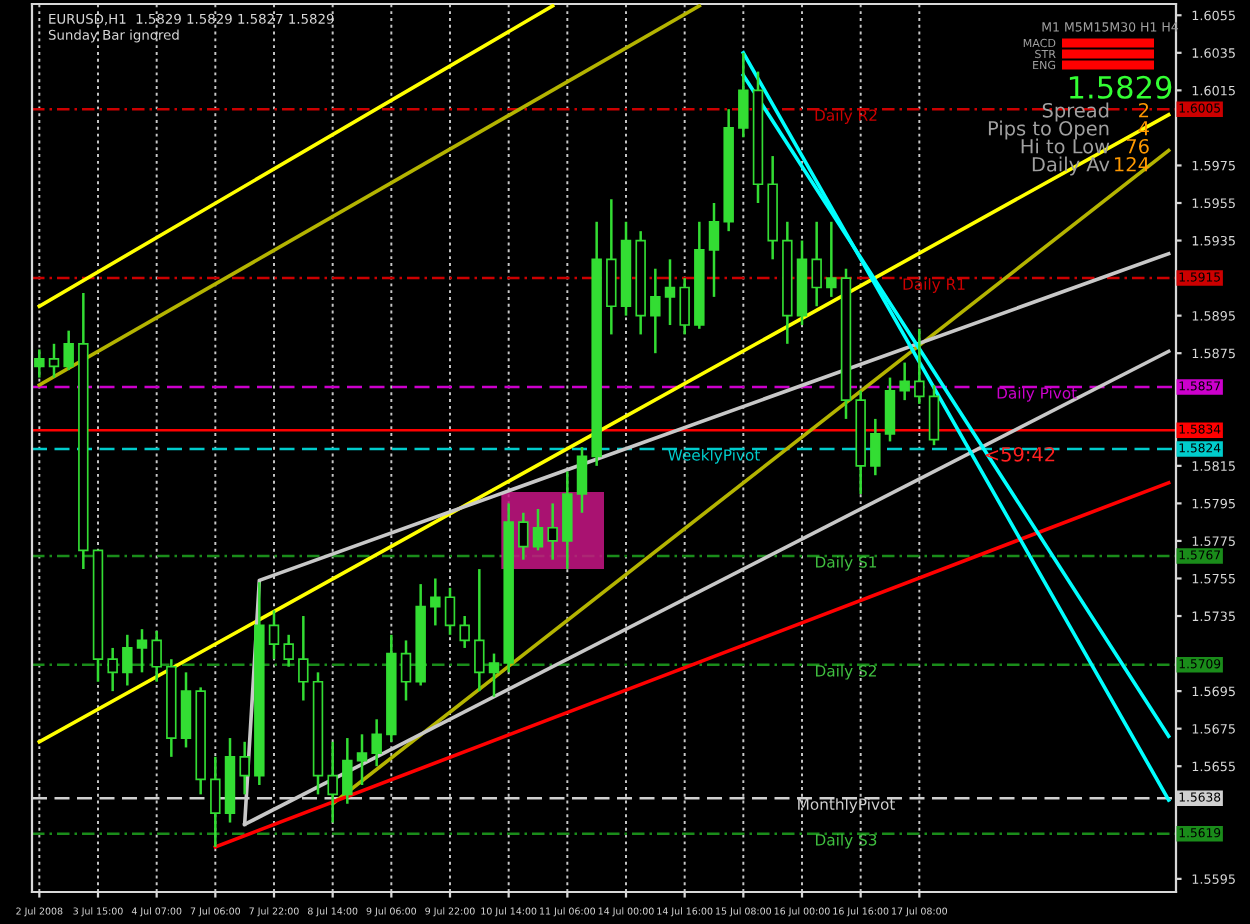  Describe the element at coordinates (1065, 146) in the screenshot. I see `annotation: Hi to Low` at that location.